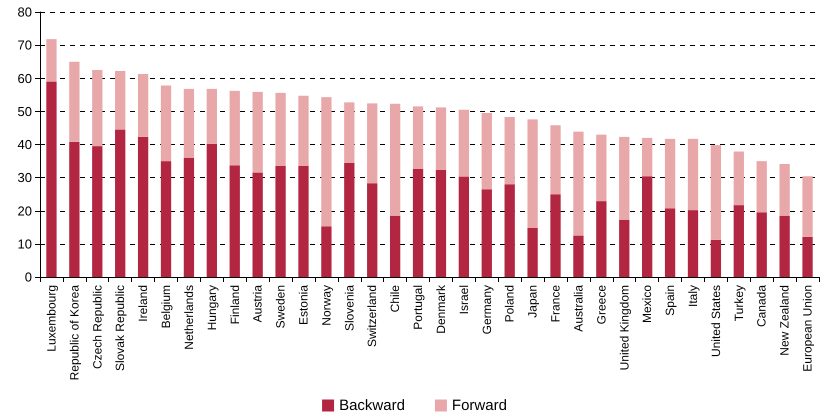 This screenshot has width=829, height=418. I want to click on x-tick-label: Hungary, so click(211, 307).